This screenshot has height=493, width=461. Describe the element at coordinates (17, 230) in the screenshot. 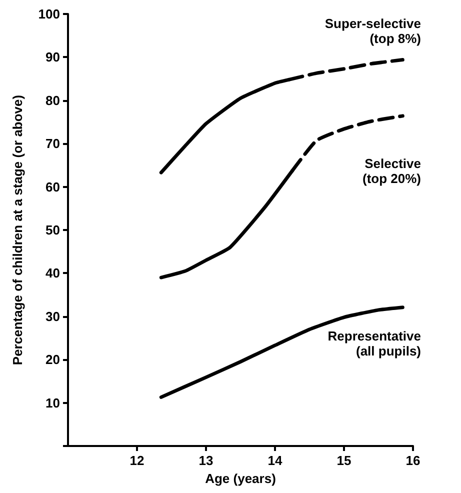

I see `y-axis-title: Percentage of children at a stage (or above)` at that location.